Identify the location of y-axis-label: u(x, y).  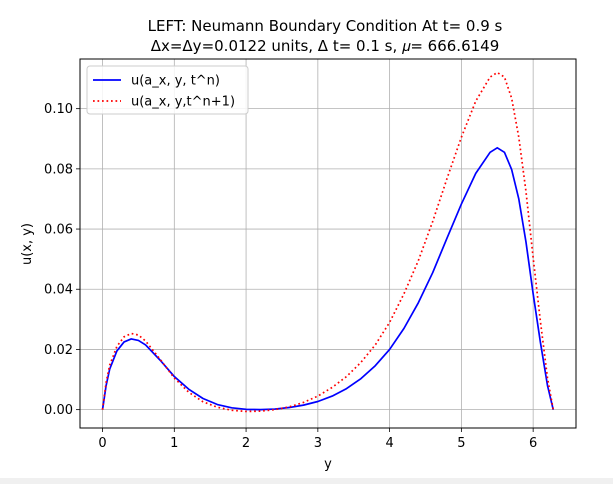
(27, 244).